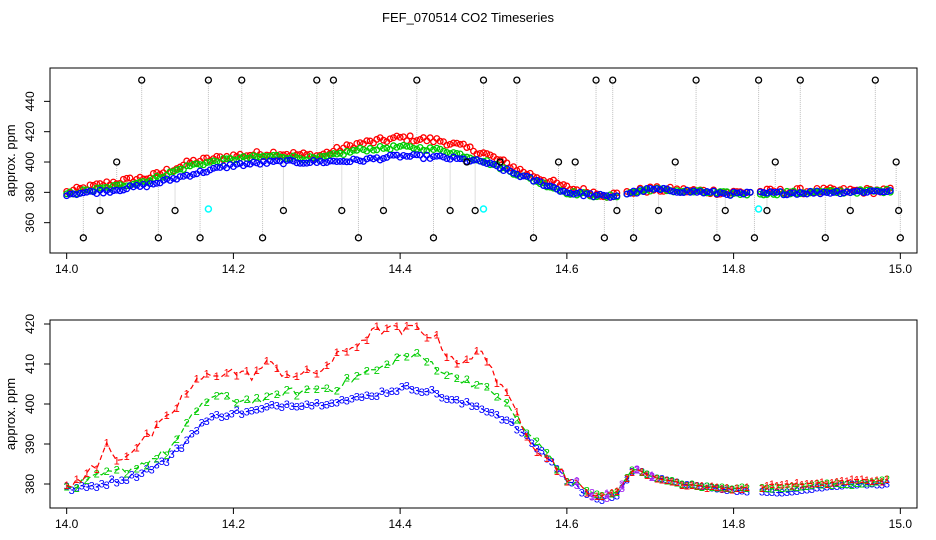 The width and height of the screenshot is (936, 540). I want to click on x-tick-label: 15.0, so click(901, 524).